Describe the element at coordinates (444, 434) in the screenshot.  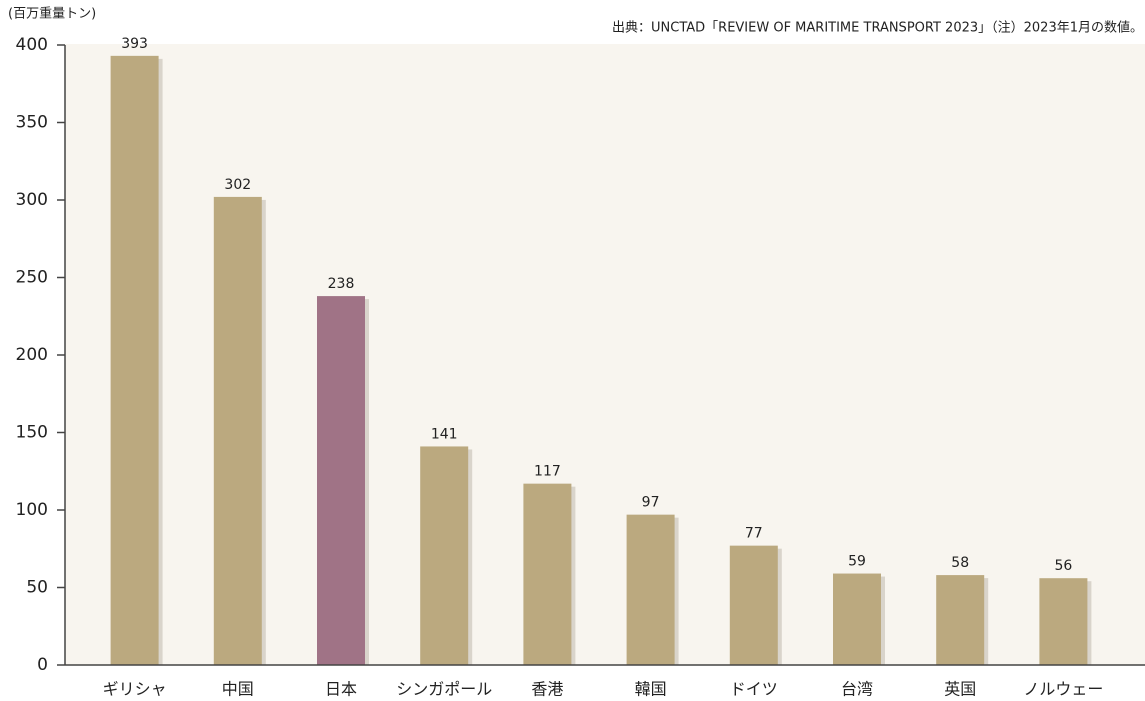
I see `value-label: 141` at that location.